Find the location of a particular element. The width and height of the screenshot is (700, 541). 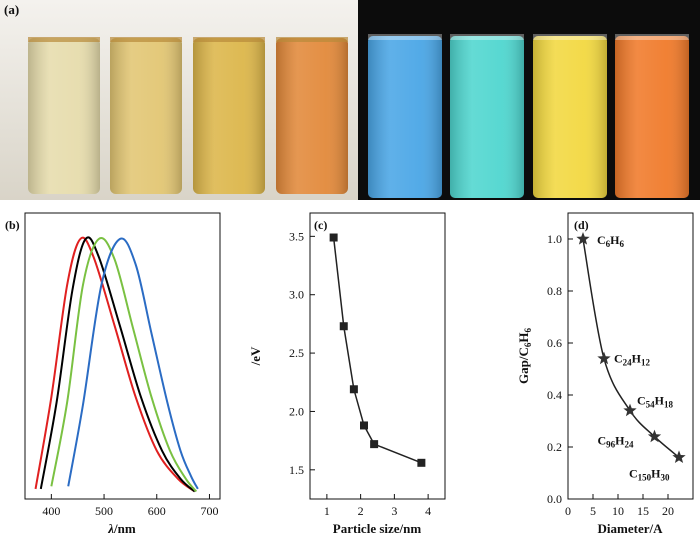

chart-b-series is located at coordinates (116, 364).